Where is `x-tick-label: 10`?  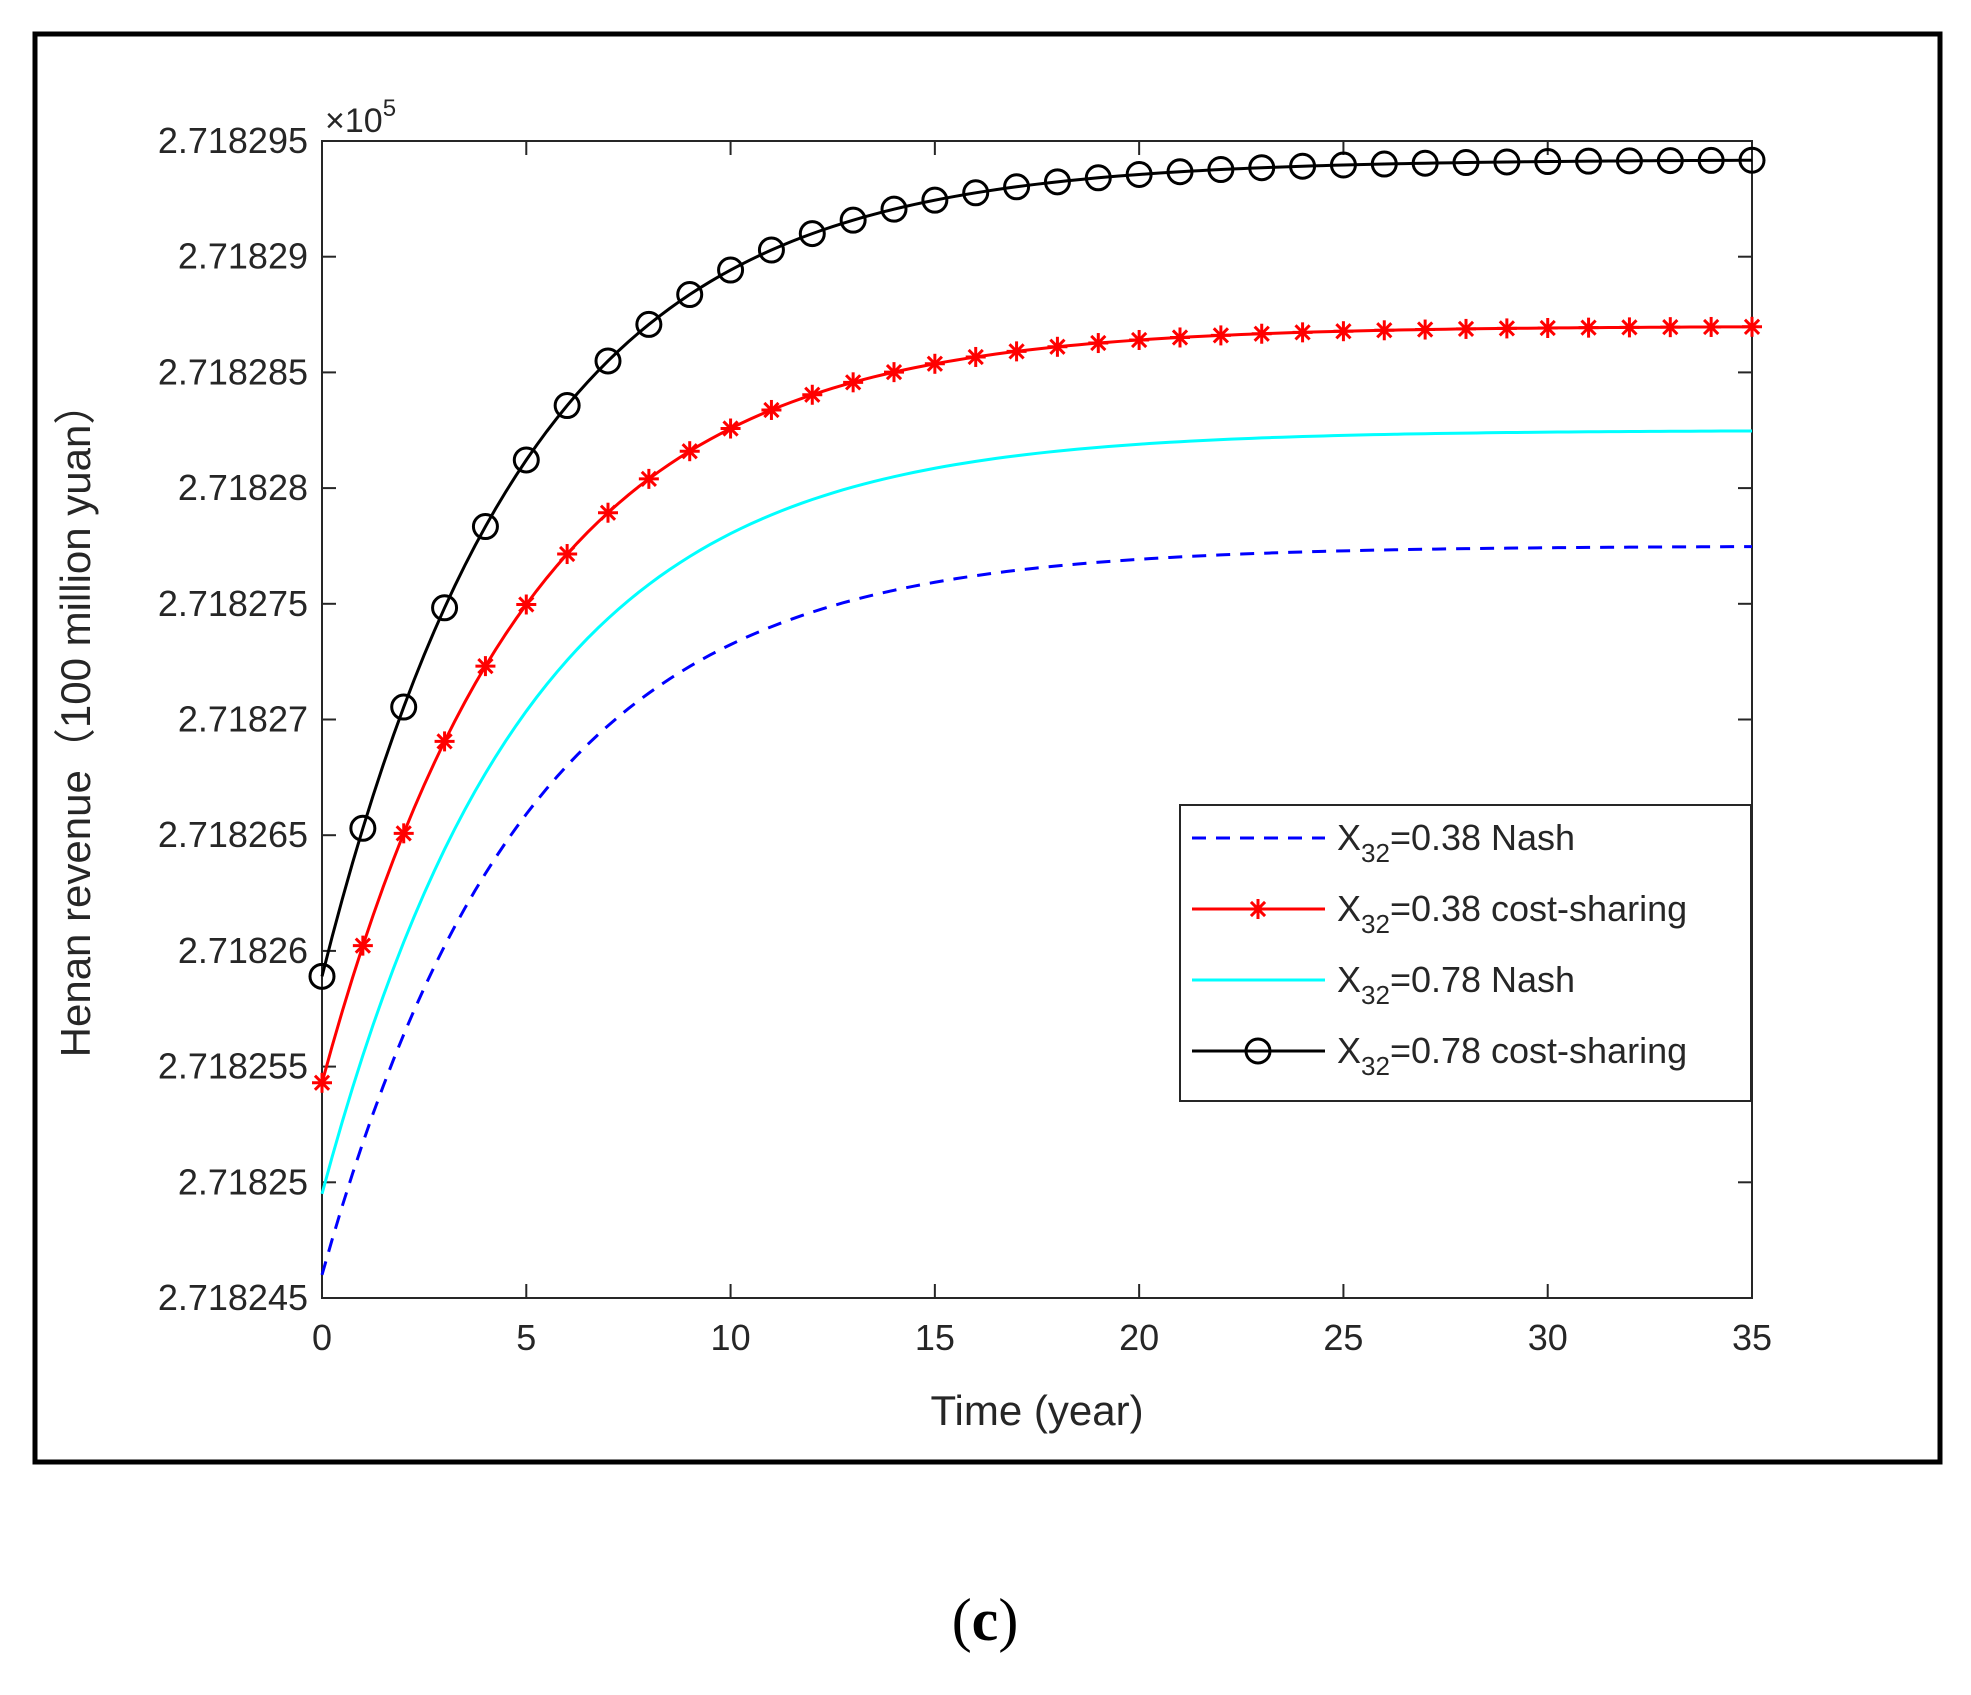 x-tick-label: 10 is located at coordinates (731, 1337).